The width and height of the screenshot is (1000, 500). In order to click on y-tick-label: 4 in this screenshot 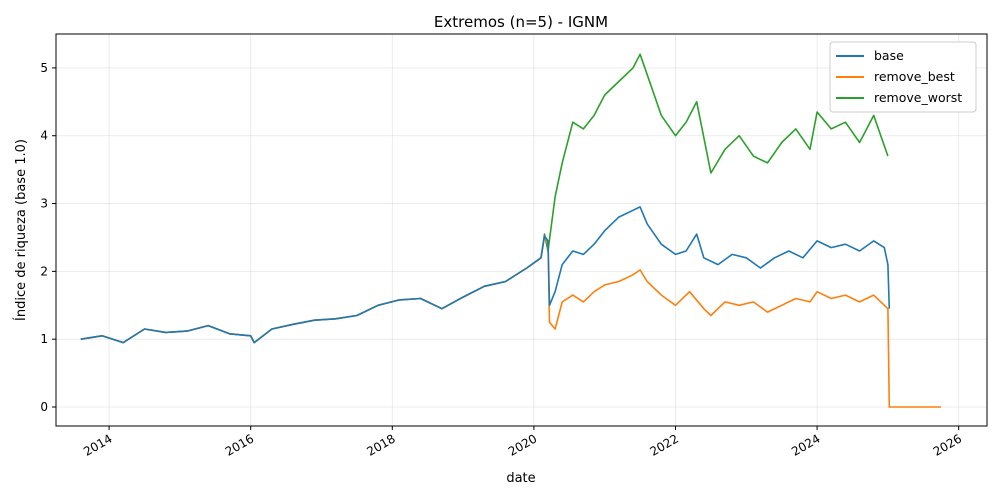, I will do `click(44, 136)`.